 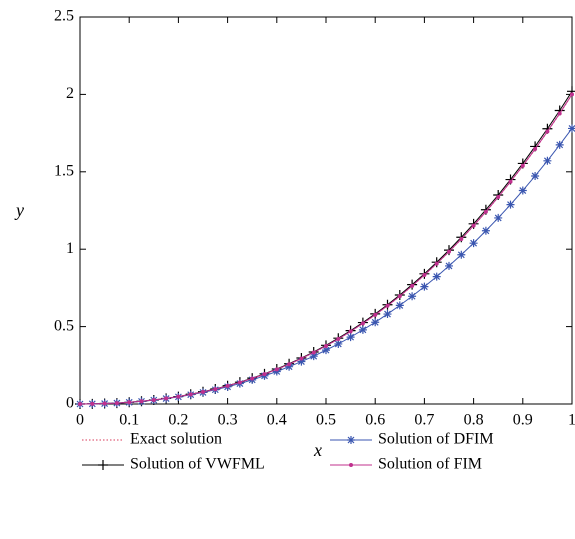 What do you see at coordinates (176, 439) in the screenshot?
I see `legend-label: Exact solution` at bounding box center [176, 439].